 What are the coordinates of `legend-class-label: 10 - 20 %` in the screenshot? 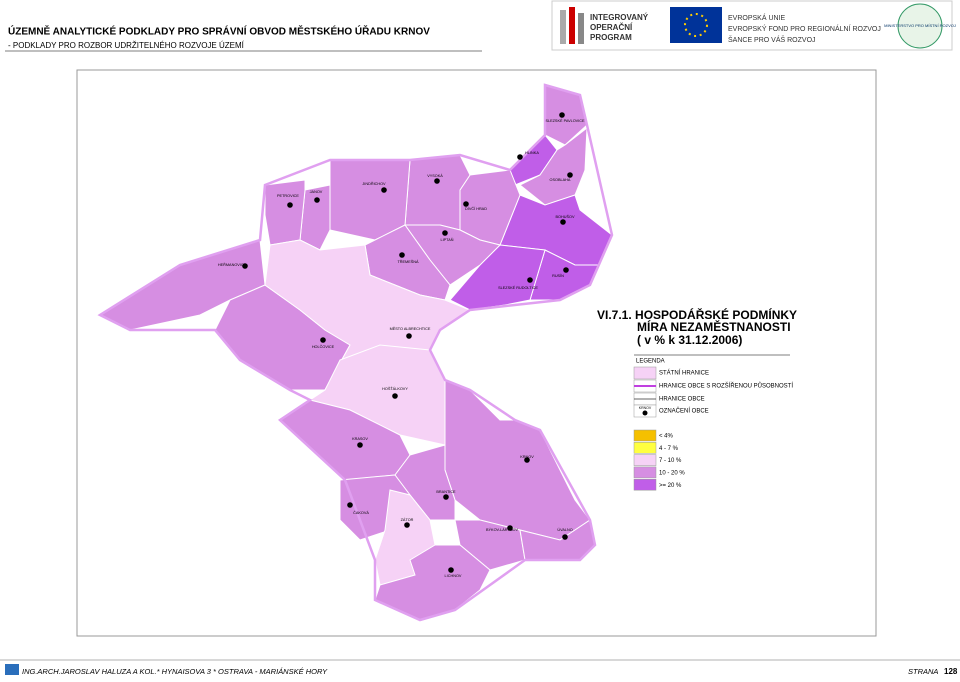 It's located at (672, 473).